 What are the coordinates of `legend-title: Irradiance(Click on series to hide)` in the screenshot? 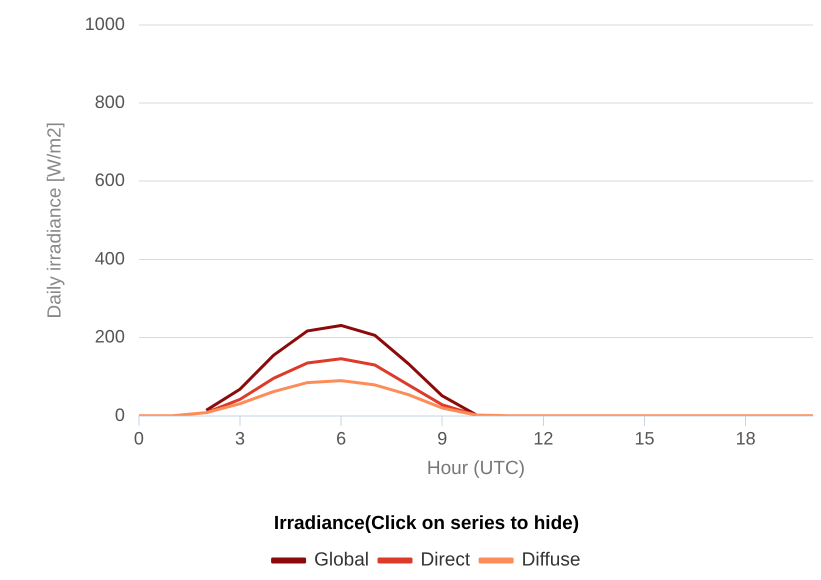 It's located at (427, 523).